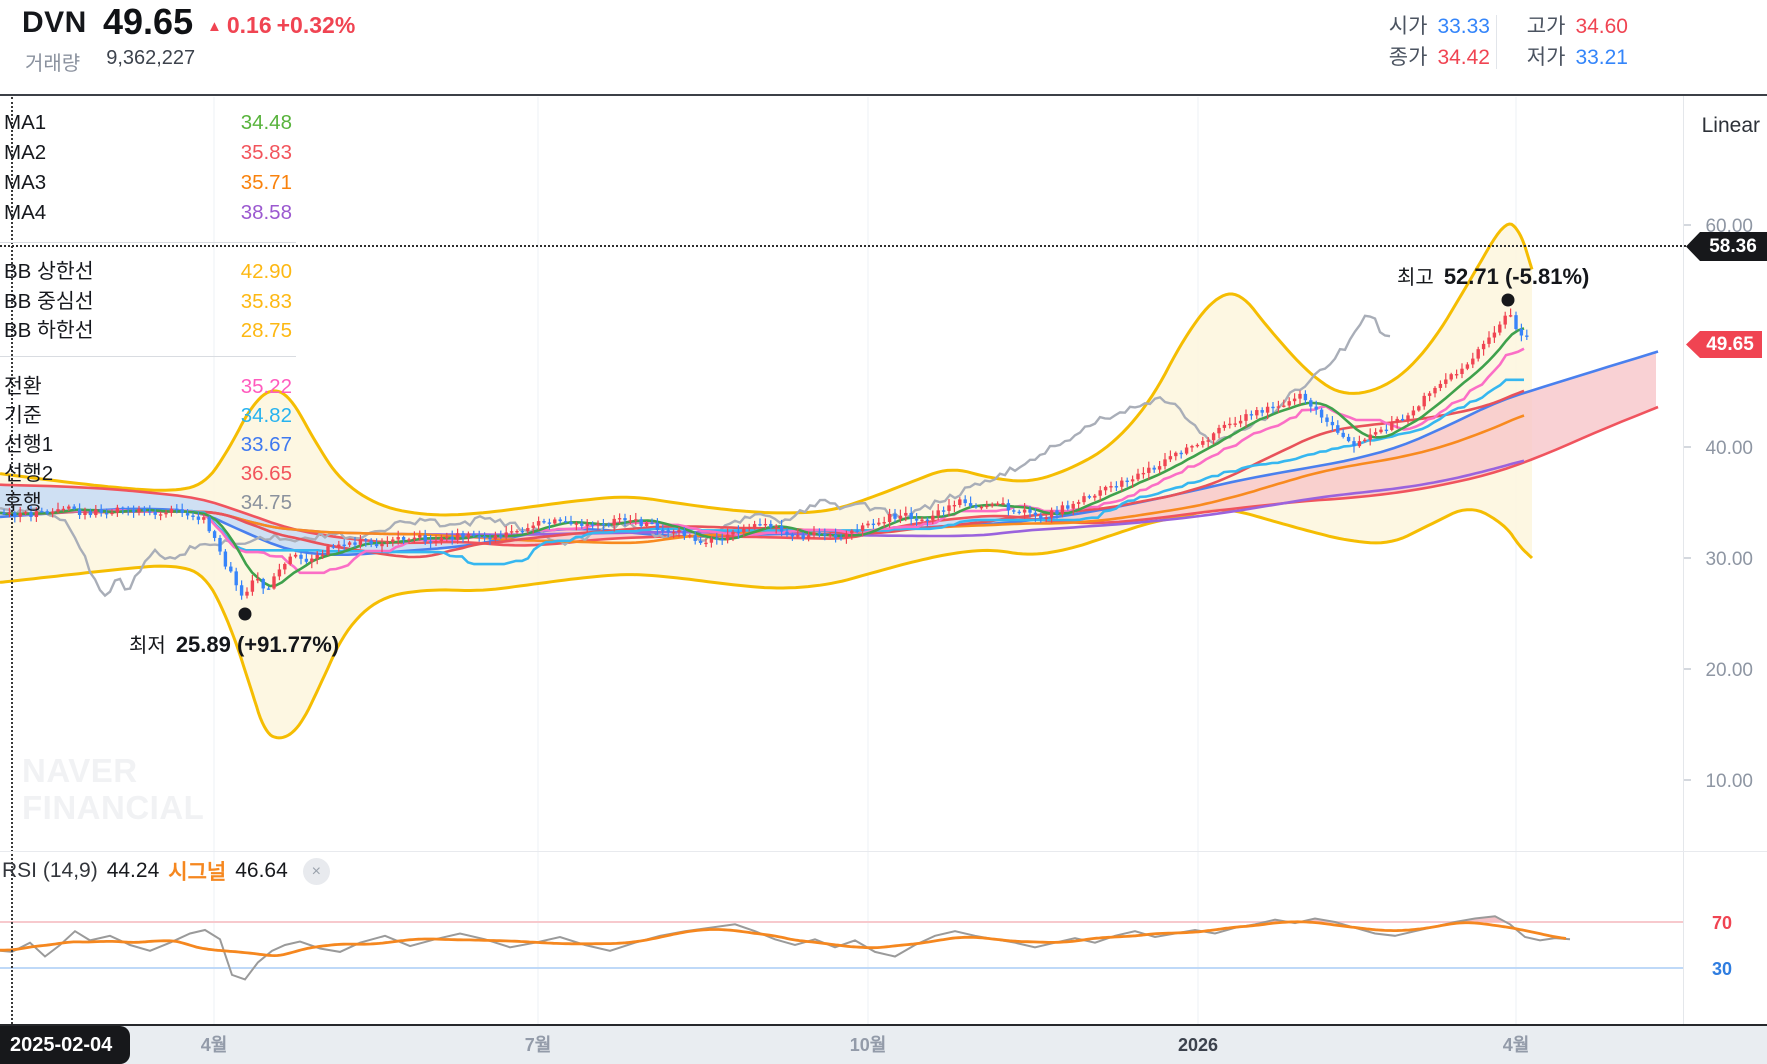  I want to click on last-price-badge: 49.65, so click(1724, 344).